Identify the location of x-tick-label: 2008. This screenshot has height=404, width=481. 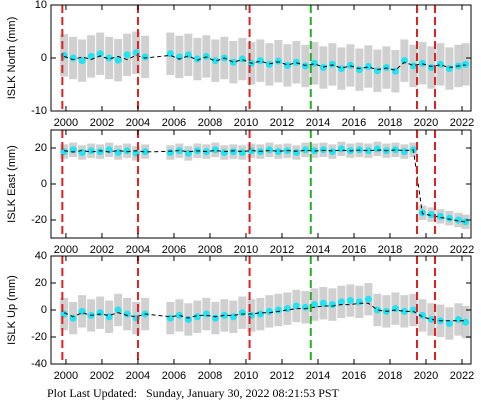
(210, 123).